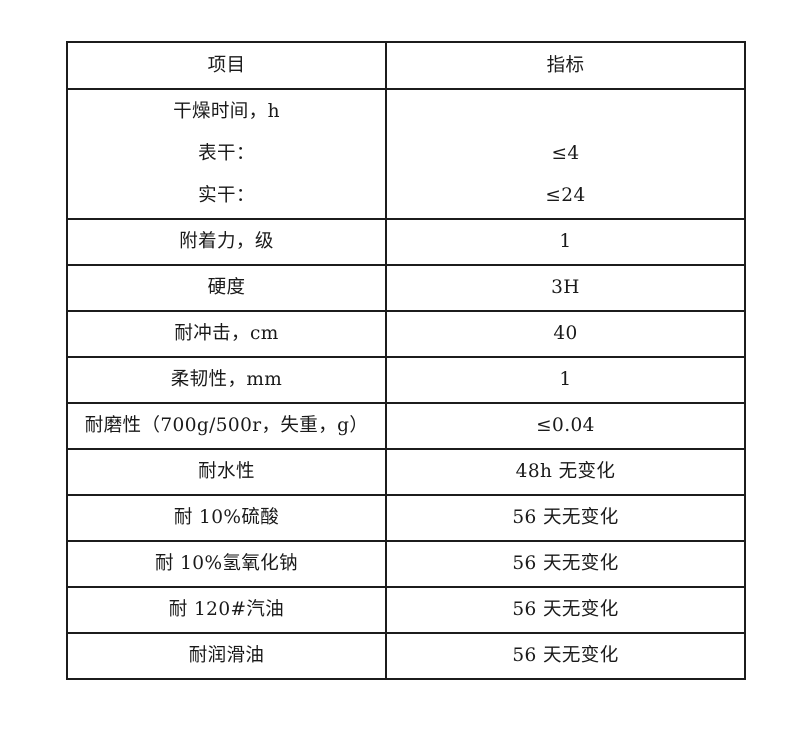  I want to click on cell-index-gasoline-resistance: 56 天无变化, so click(565, 610).